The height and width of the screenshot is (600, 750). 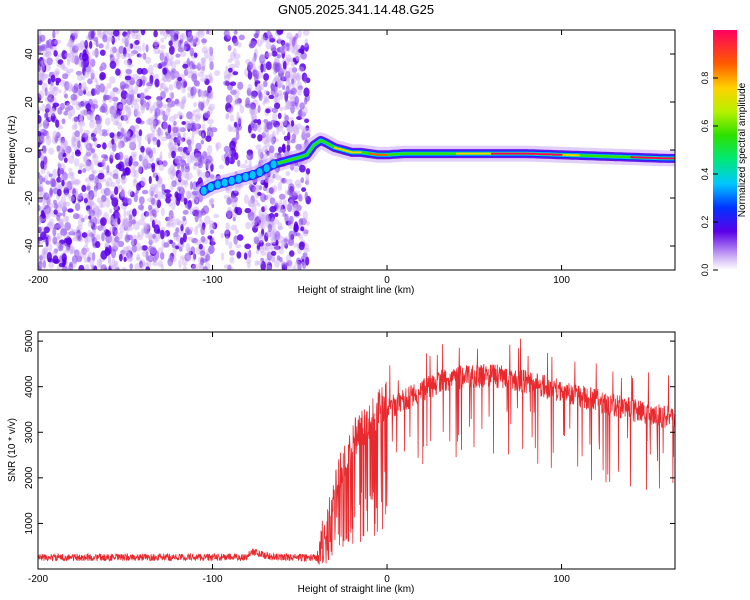 What do you see at coordinates (210, 186) in the screenshot?
I see `ridge-blob` at bounding box center [210, 186].